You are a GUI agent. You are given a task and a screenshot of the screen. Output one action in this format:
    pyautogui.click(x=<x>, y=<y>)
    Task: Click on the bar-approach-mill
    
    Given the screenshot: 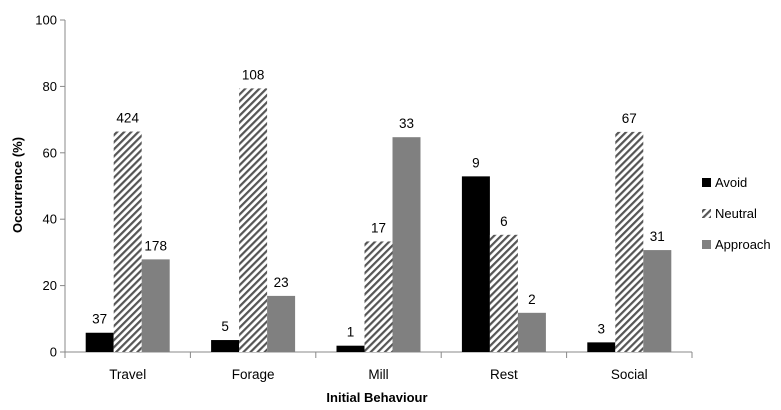 What is the action you would take?
    pyautogui.click(x=406, y=244)
    